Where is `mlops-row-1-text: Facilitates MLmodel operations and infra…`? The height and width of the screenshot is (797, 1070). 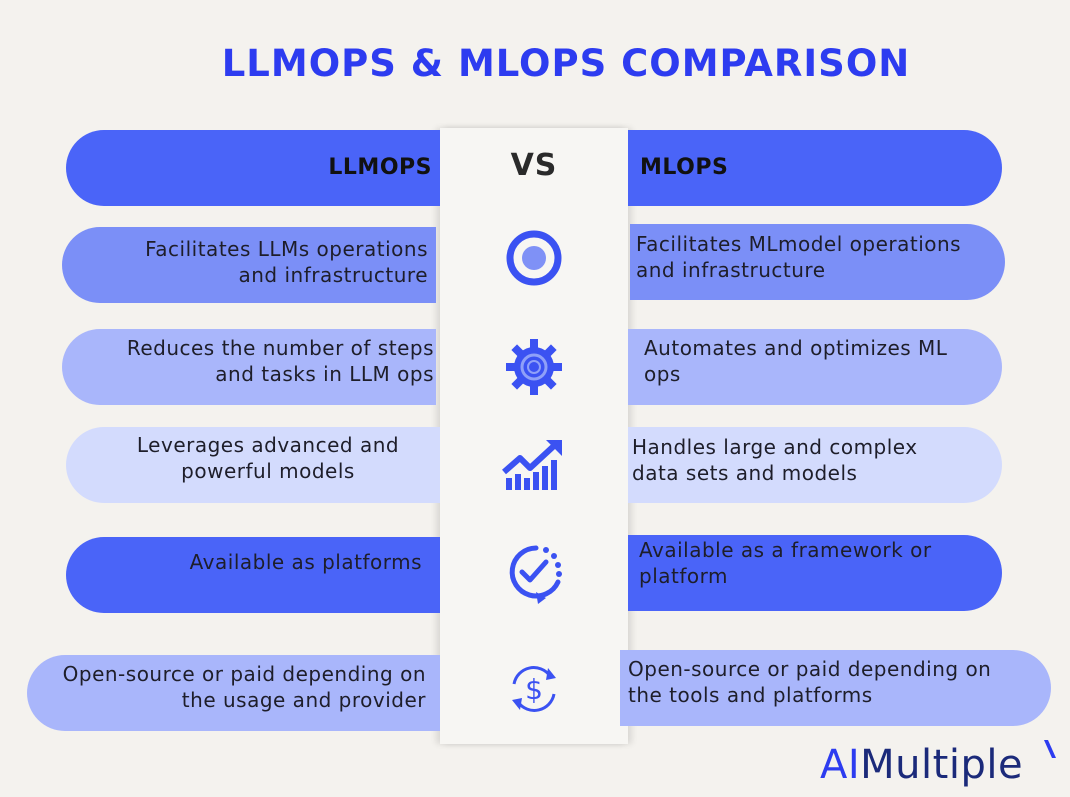
mlops-row-1-text: Facilitates MLmodel operations and infra… is located at coordinates (799, 257).